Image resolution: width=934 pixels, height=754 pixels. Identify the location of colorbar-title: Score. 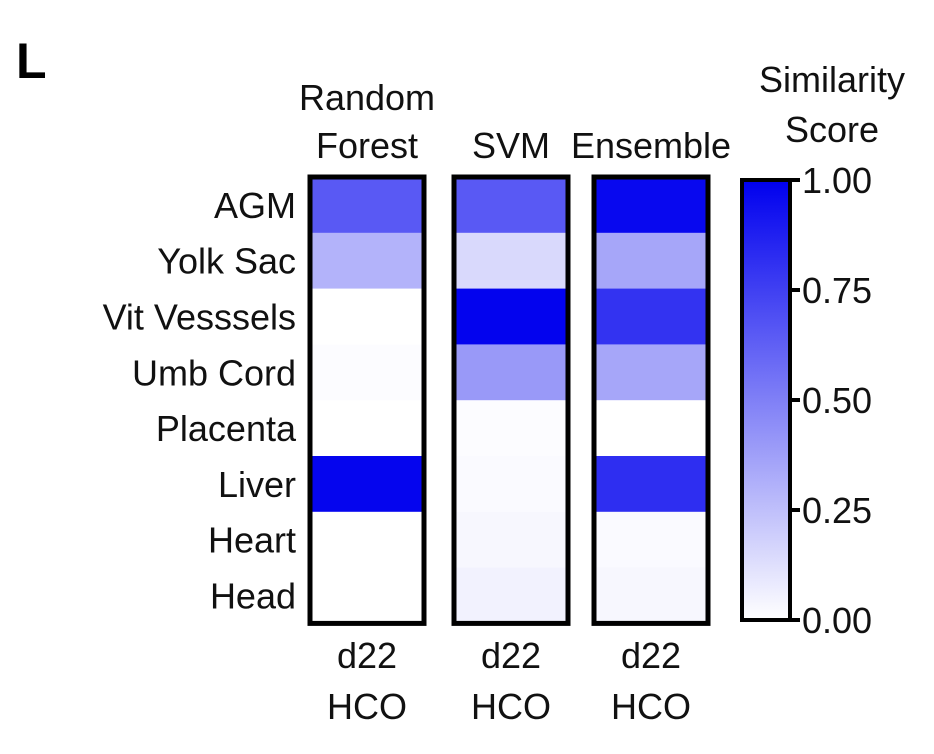
(832, 129).